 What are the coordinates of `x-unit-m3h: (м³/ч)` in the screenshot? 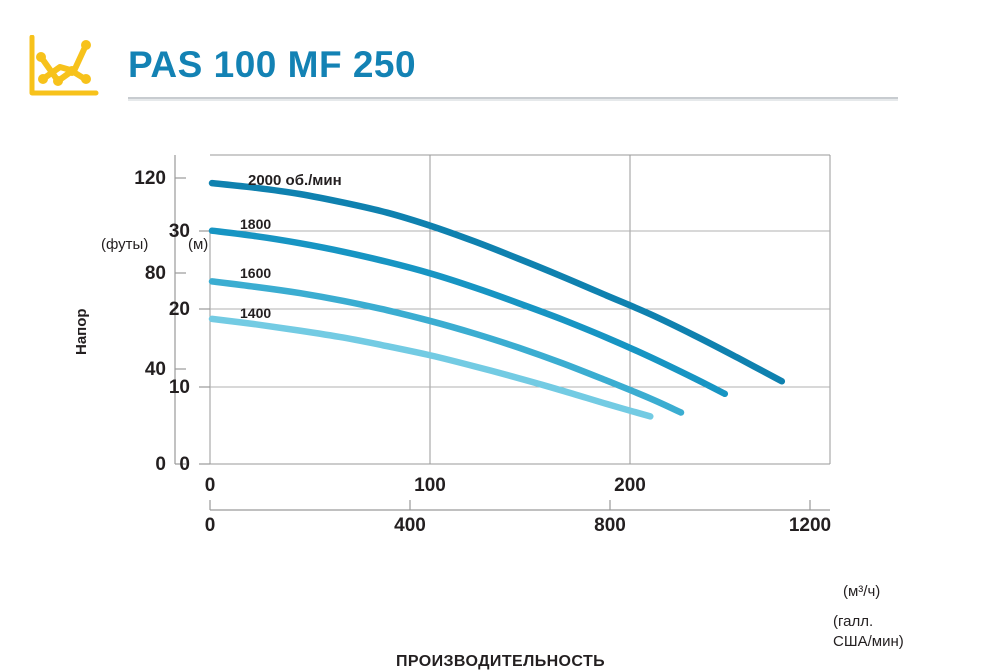 It's located at (862, 591).